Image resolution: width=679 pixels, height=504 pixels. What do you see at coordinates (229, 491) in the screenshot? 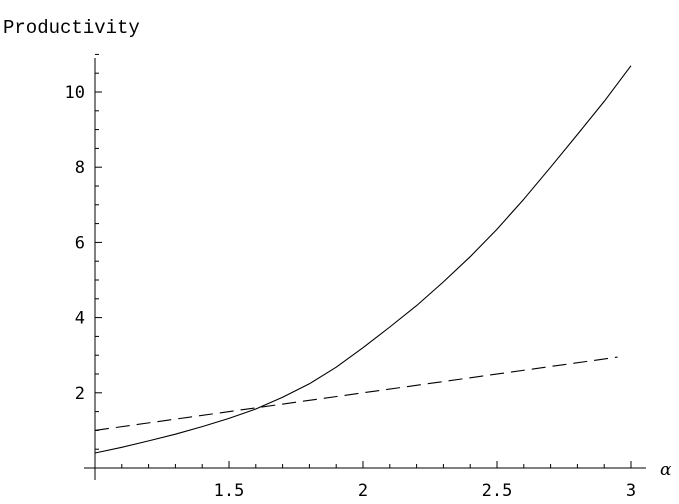
I see `x-tick-label: 1.5` at bounding box center [229, 491].